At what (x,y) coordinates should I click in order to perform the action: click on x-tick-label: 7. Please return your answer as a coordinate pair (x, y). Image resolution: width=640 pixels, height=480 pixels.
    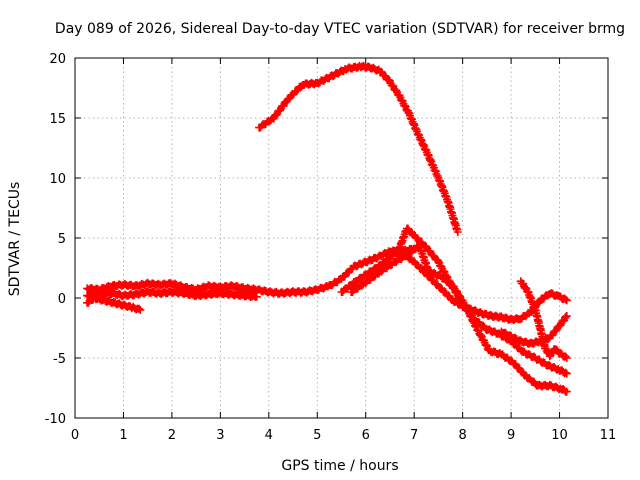
    Looking at the image, I should click on (414, 435).